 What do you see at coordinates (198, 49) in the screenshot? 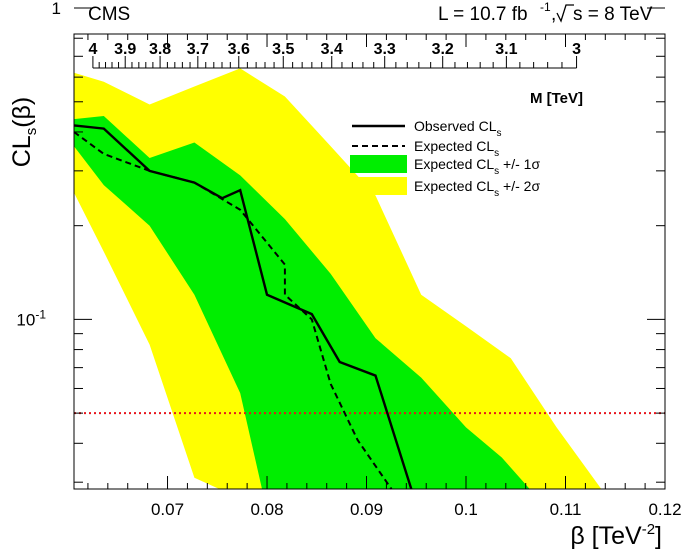
I see `top-tick-label: 3.7` at bounding box center [198, 49].